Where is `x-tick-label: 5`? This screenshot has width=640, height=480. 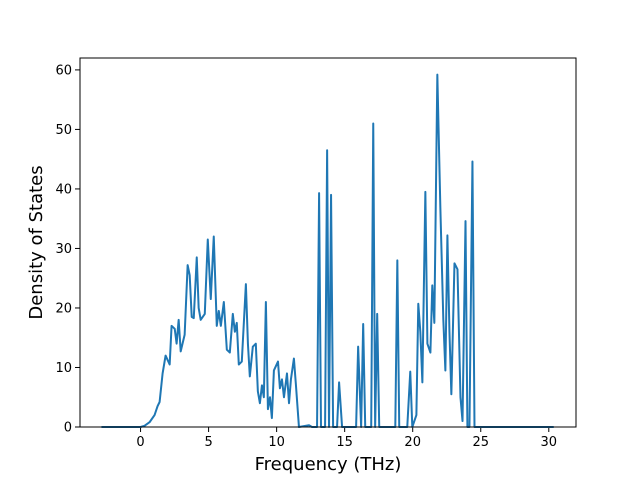
x-tick-label: 5 is located at coordinates (208, 442).